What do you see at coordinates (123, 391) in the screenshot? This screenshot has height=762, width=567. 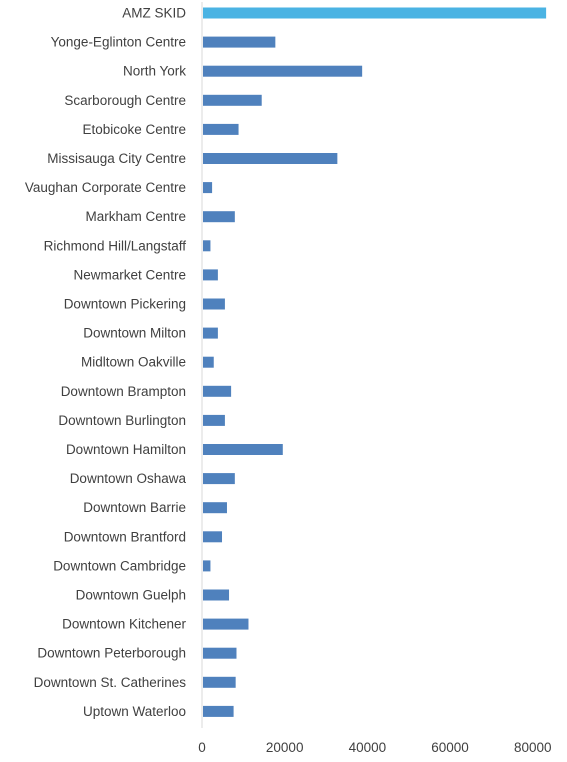 I see `category-label: Downtown Brampton` at bounding box center [123, 391].